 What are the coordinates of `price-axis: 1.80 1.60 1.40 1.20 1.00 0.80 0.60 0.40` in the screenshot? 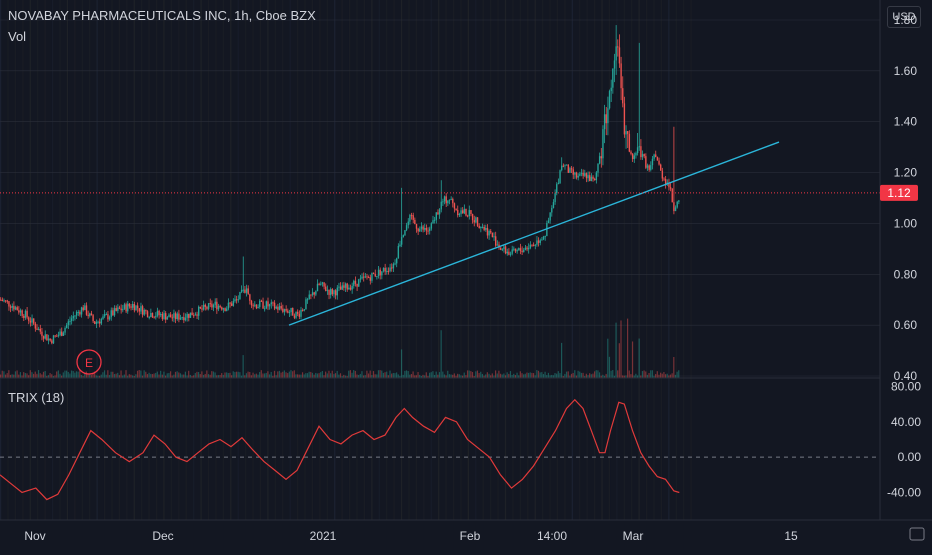 It's located at (906, 198).